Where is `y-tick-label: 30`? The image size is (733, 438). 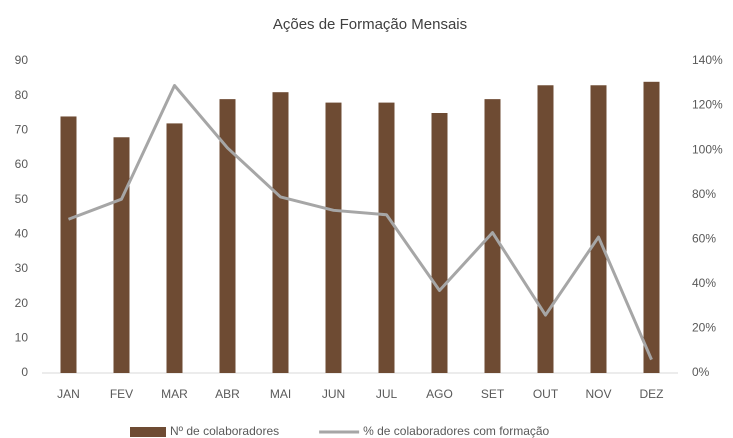 y-tick-label: 30 is located at coordinates (22, 268).